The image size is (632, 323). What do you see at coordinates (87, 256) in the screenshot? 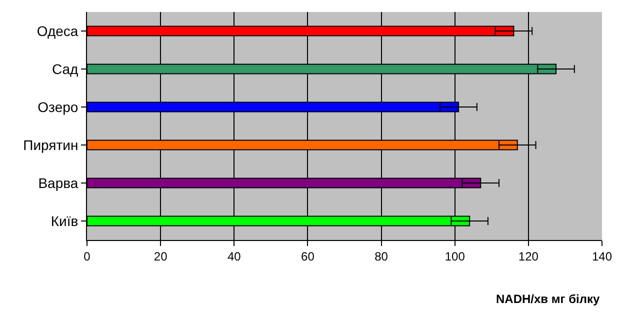
I see `x-tick-label: 0` at bounding box center [87, 256].